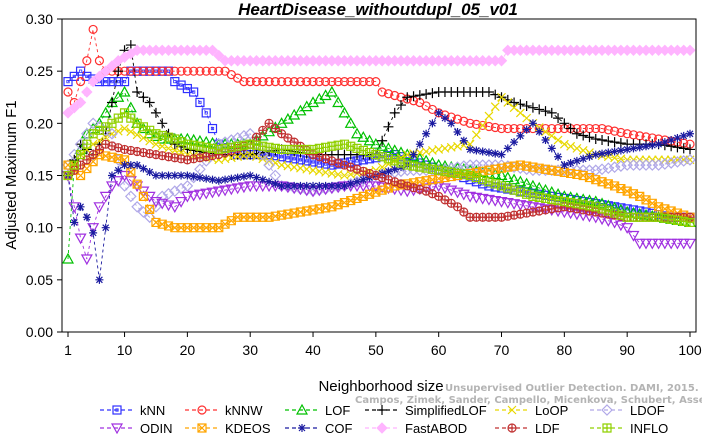 The width and height of the screenshot is (702, 434). I want to click on legend-marker-ldof, so click(607, 410).